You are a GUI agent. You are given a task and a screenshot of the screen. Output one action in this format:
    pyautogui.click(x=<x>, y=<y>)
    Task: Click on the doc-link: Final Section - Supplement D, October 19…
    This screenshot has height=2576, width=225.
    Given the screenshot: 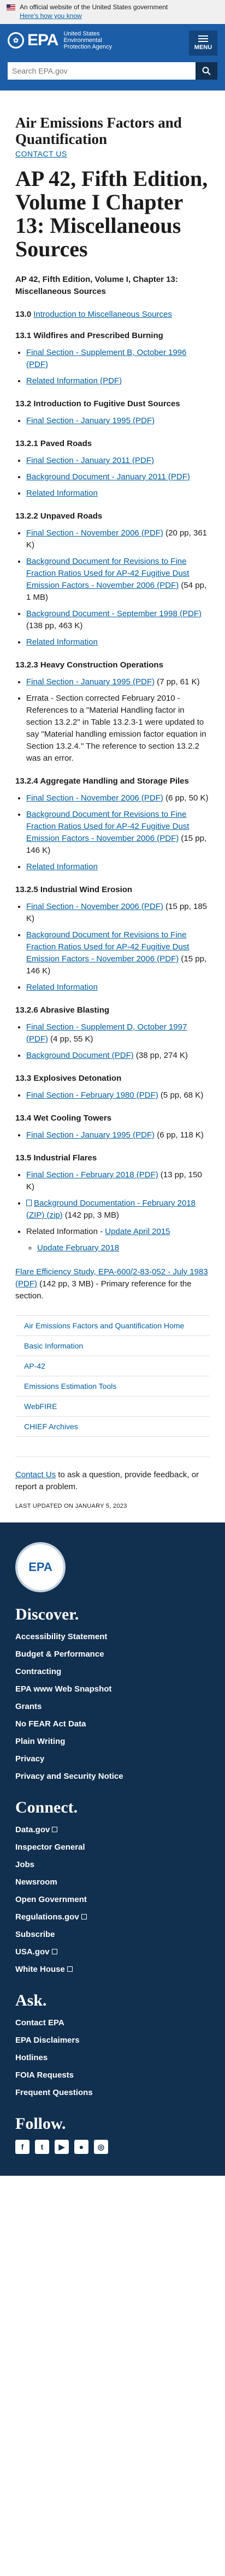 What is the action you would take?
    pyautogui.click(x=106, y=1033)
    